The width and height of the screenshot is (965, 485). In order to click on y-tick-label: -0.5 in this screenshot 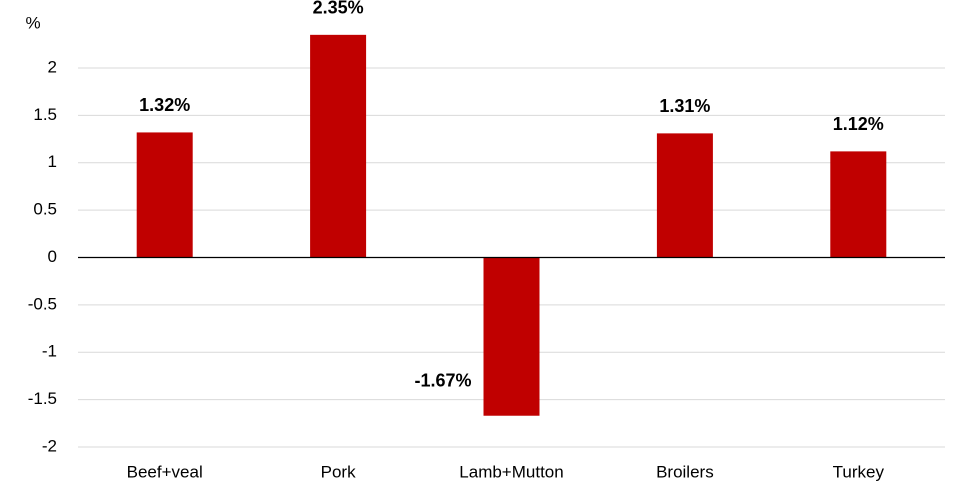, I will do `click(42, 303)`.